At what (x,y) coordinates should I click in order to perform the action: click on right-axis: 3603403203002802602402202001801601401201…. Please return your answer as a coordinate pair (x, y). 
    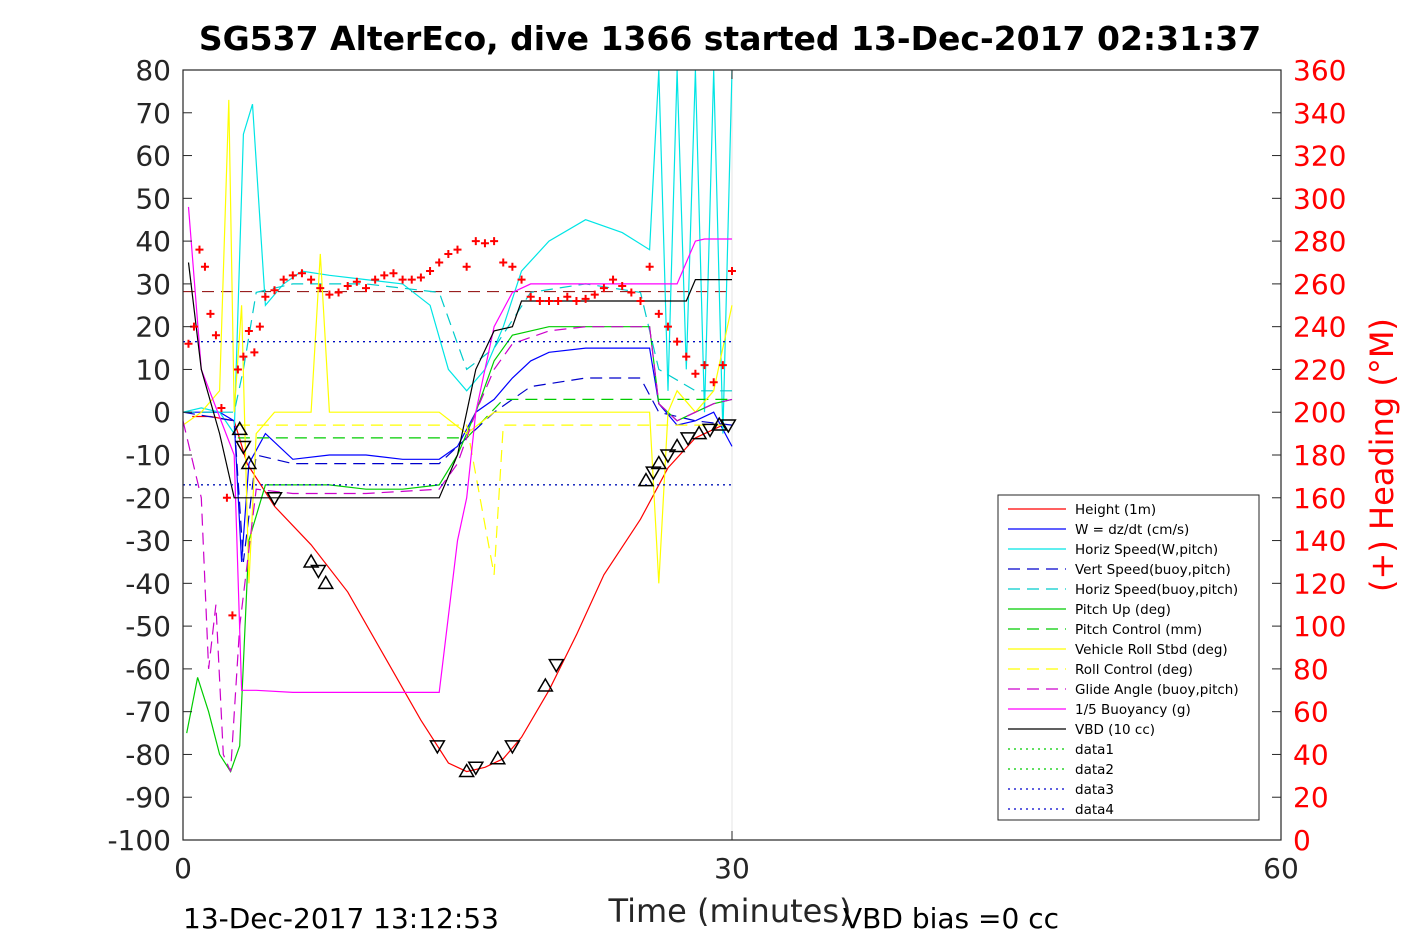
    Looking at the image, I should click on (1309, 455).